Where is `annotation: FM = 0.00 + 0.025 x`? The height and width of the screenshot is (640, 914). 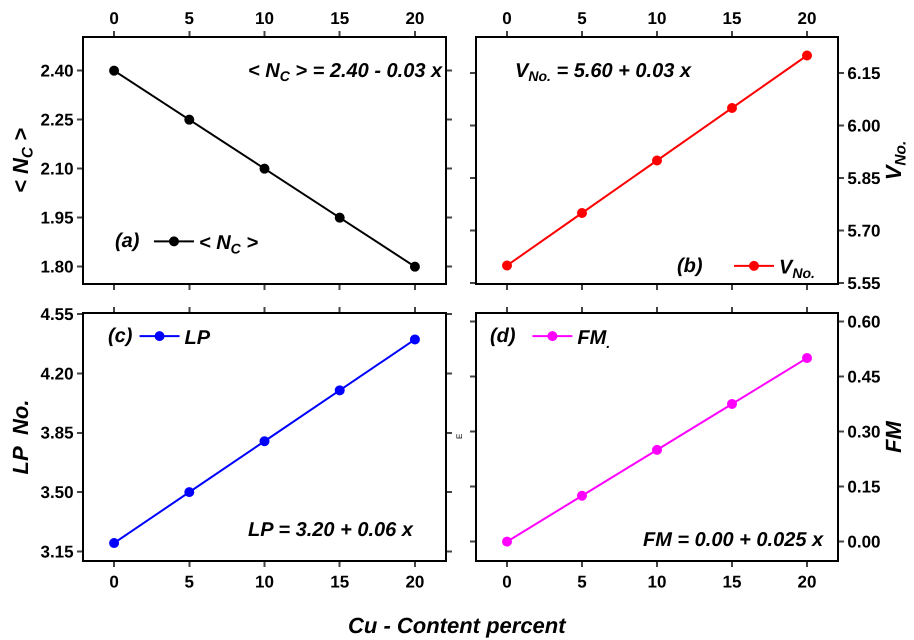 annotation: FM = 0.00 + 0.025 x is located at coordinates (733, 540).